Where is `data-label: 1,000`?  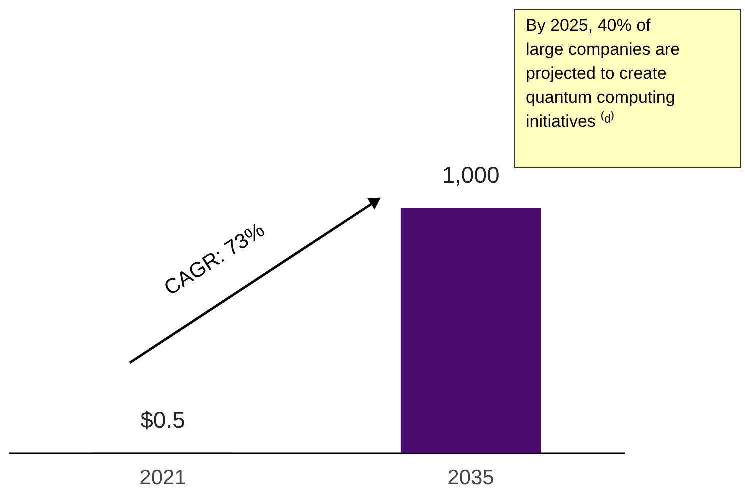
data-label: 1,000 is located at coordinates (471, 175).